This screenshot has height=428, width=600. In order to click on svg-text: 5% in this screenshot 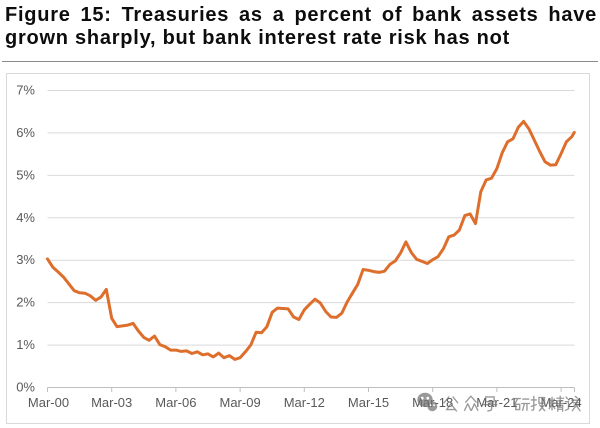, I will do `click(25, 174)`.